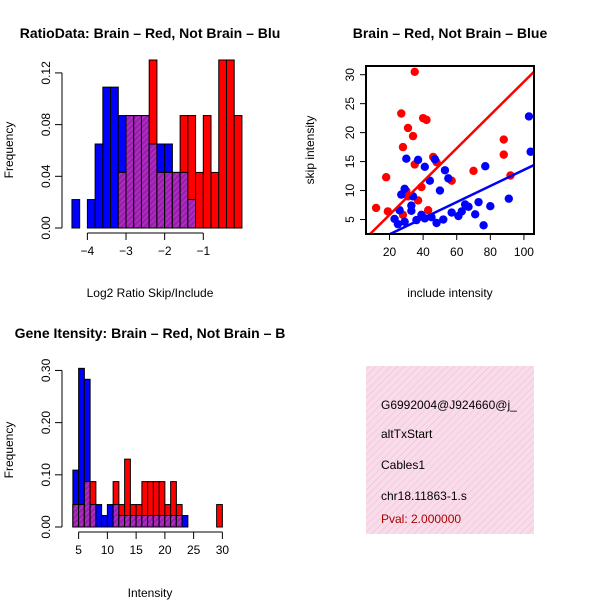 The width and height of the screenshot is (600, 605). Describe the element at coordinates (219, 516) in the screenshot. I see `intensity-bar-brain` at that location.